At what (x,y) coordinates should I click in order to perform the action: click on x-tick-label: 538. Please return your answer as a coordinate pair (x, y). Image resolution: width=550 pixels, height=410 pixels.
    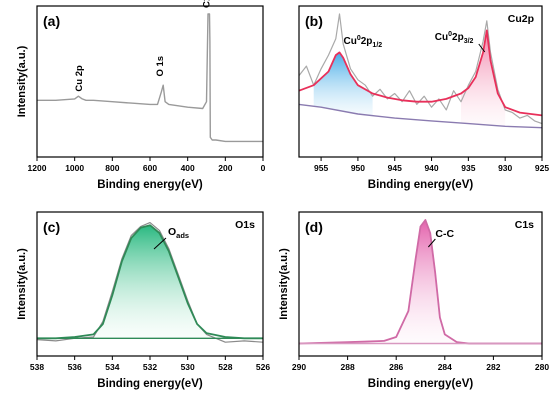
    Looking at the image, I should click on (37, 367).